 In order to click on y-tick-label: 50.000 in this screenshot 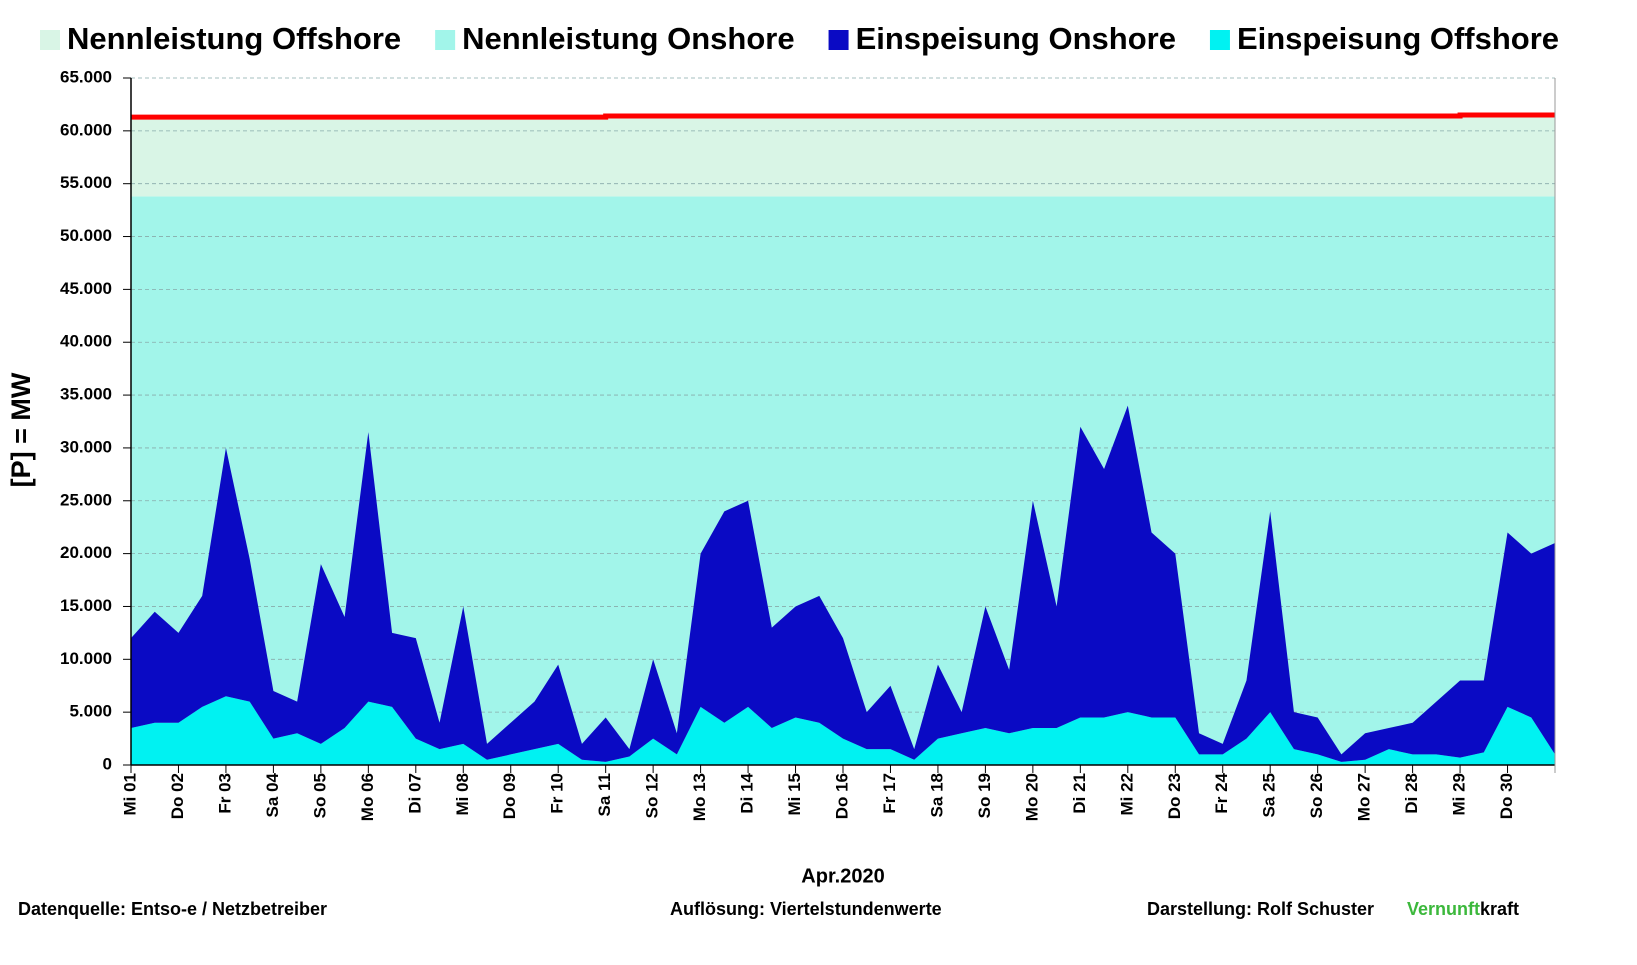, I will do `click(86, 235)`.